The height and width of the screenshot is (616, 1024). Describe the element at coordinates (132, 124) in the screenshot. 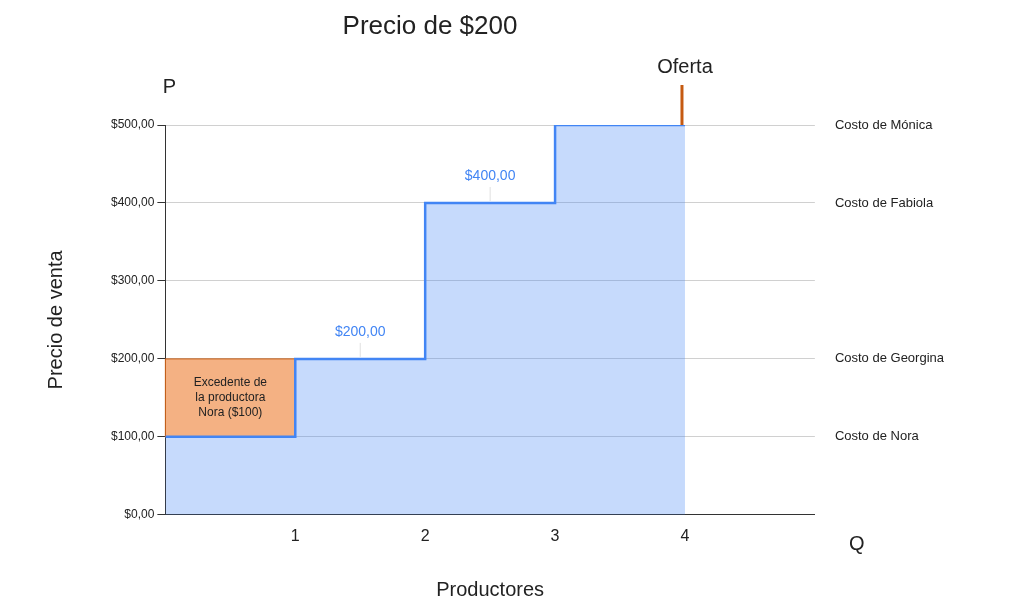

I see `y-tick-label: $500,00` at that location.